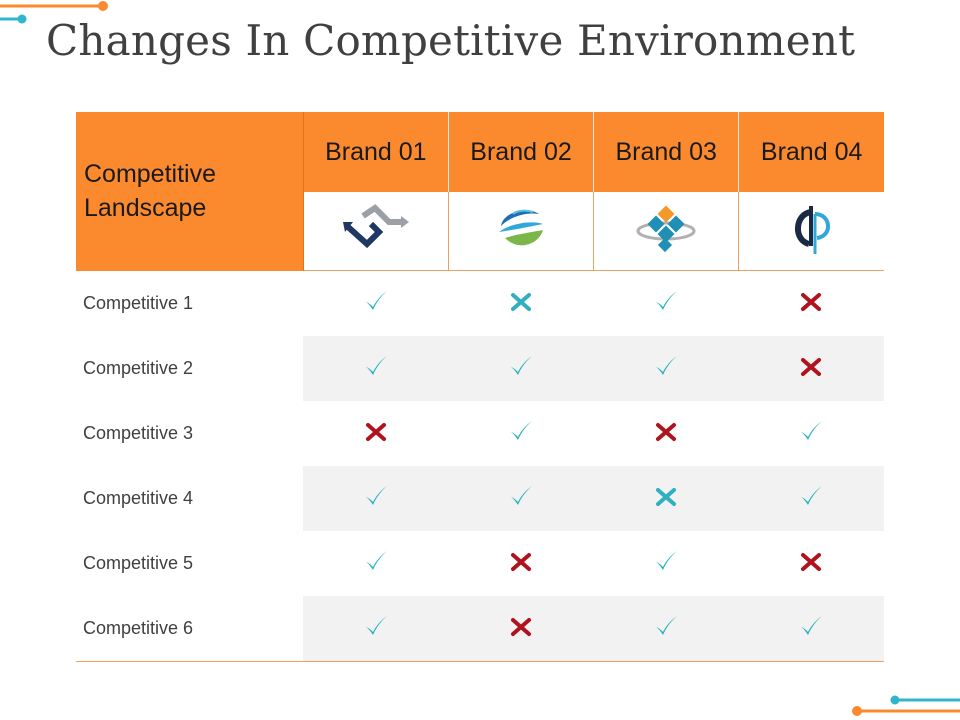  I want to click on competitive-landscape-header: Competitive Landscape, so click(190, 191).